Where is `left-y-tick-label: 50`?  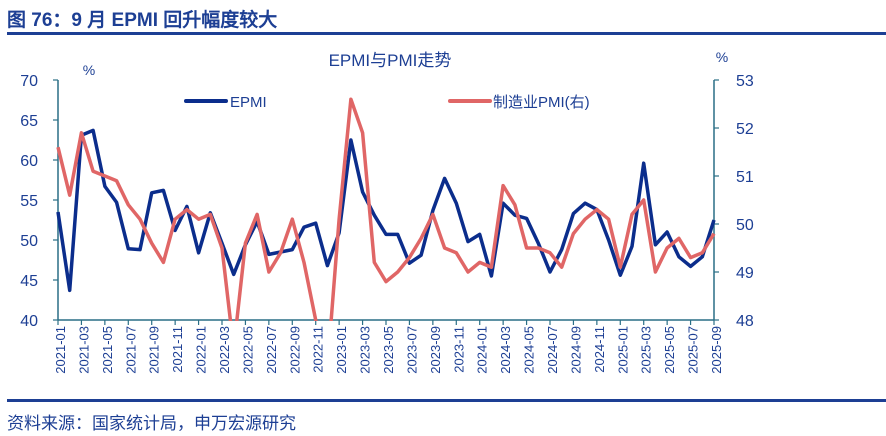
left-y-tick-label: 50 is located at coordinates (29, 241).